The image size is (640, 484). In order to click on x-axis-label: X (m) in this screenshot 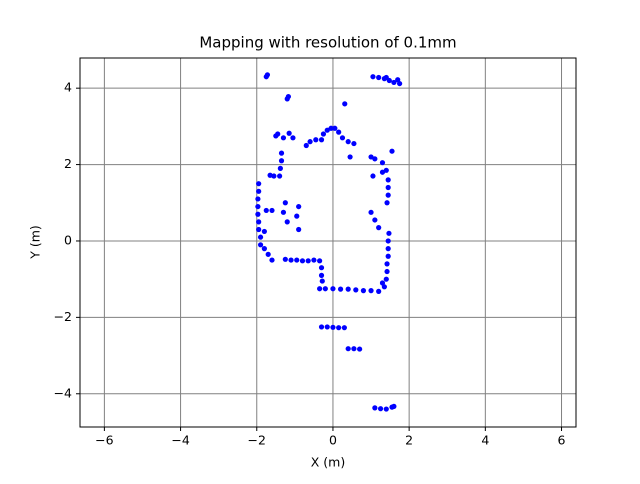, I will do `click(328, 462)`.